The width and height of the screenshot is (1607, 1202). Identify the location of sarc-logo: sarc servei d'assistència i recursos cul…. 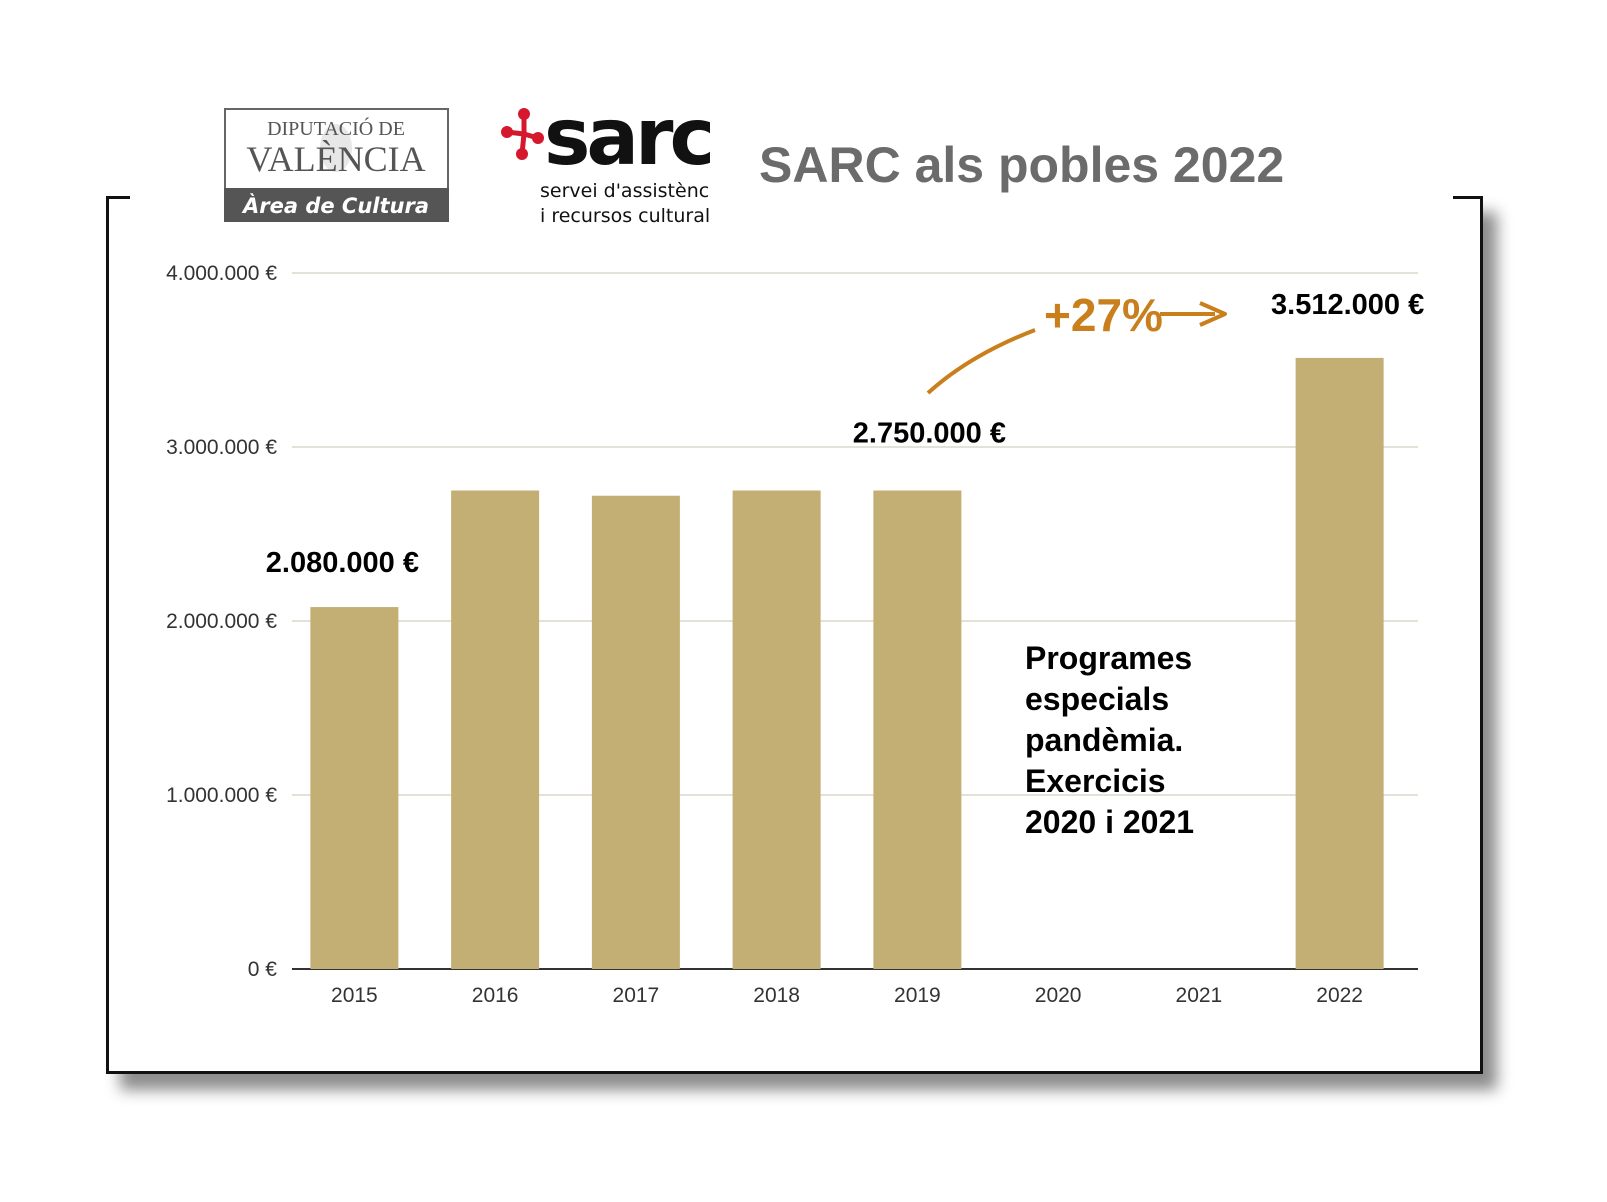
(613, 160).